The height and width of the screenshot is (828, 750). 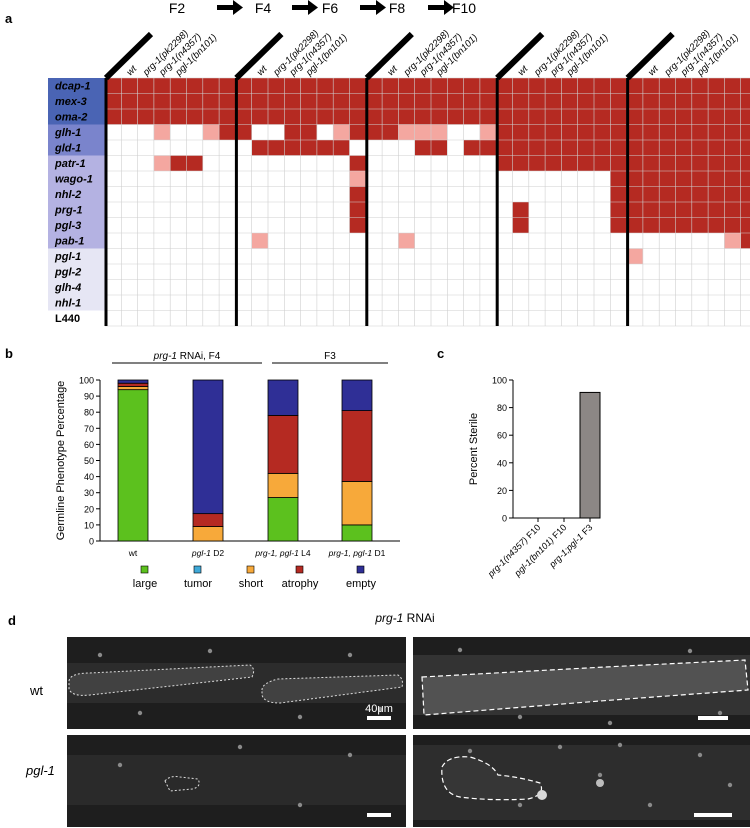 What do you see at coordinates (713, 718) in the screenshot?
I see `scale-bar` at bounding box center [713, 718].